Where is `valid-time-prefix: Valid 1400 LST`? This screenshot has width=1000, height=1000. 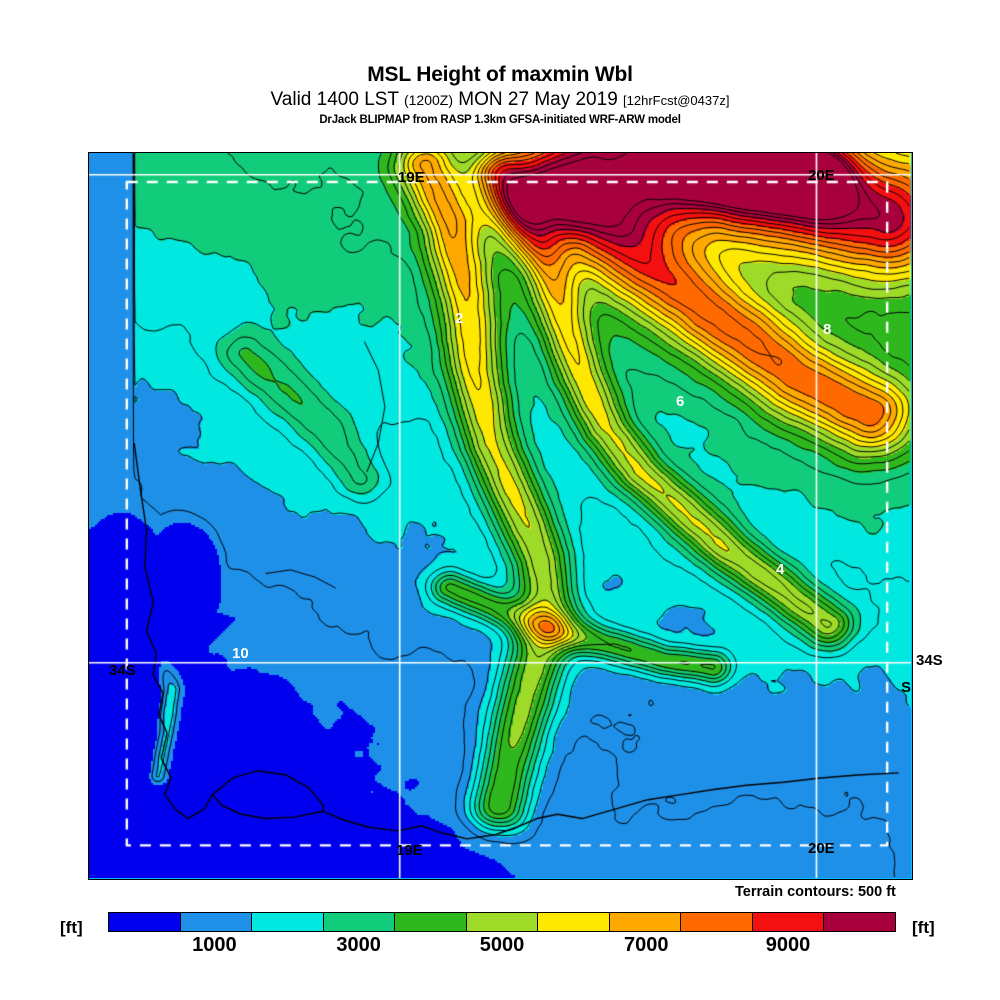
valid-time-prefix: Valid 1400 LST is located at coordinates (334, 100).